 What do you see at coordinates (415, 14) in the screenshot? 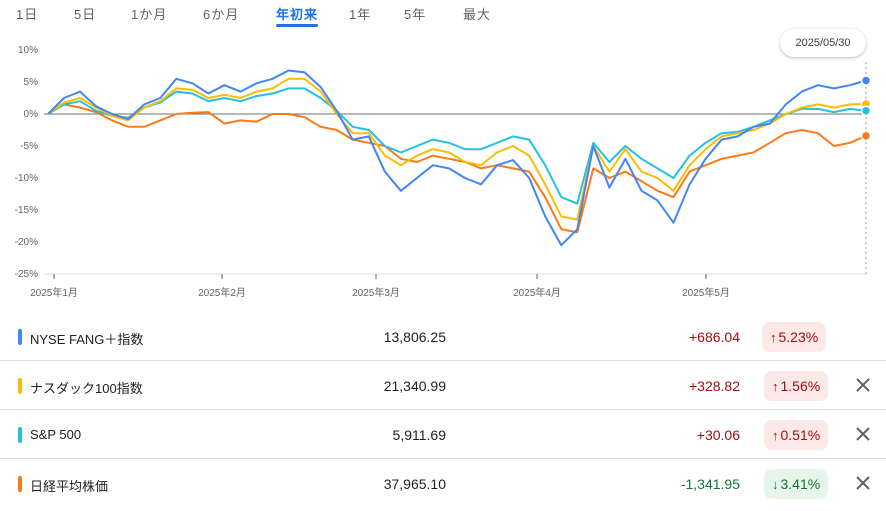
I see `tab-5y: 5年` at bounding box center [415, 14].